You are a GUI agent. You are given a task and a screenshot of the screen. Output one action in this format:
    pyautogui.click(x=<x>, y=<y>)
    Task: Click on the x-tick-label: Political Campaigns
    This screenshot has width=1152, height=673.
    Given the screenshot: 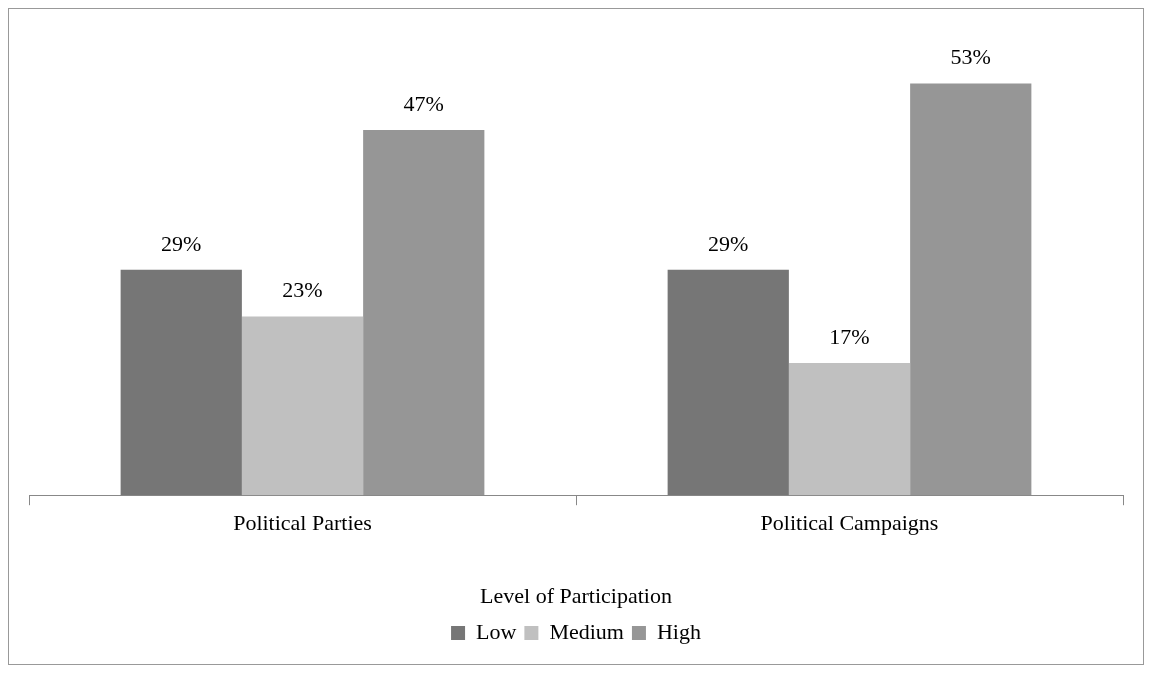 What is the action you would take?
    pyautogui.click(x=849, y=523)
    